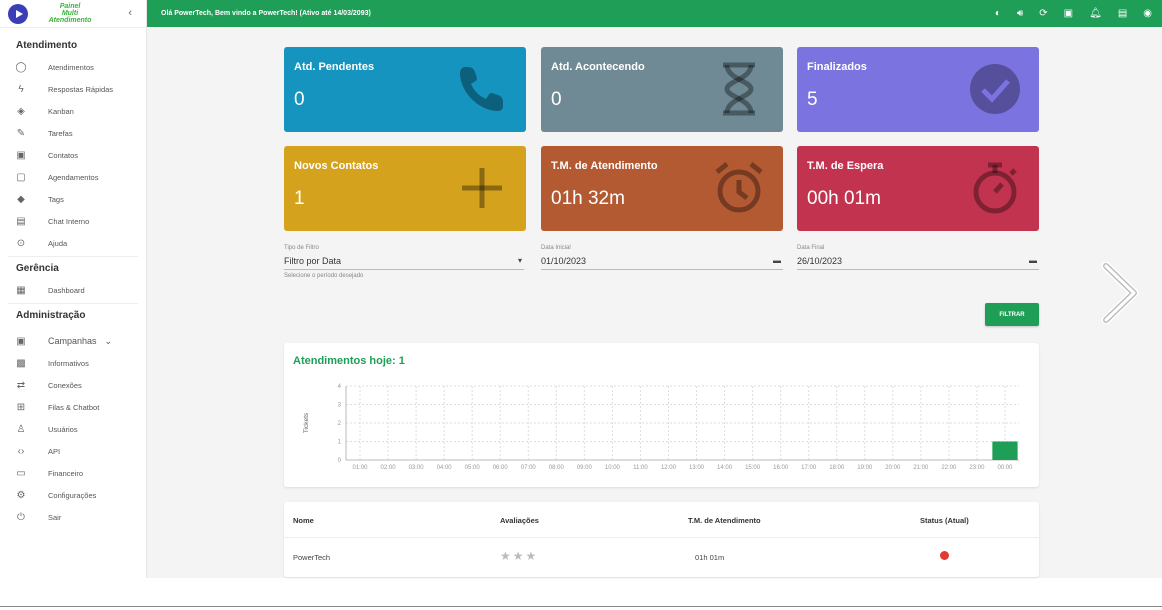  Describe the element at coordinates (918, 89) in the screenshot. I see `stat-card-finalizados: Finalizados 5` at that location.